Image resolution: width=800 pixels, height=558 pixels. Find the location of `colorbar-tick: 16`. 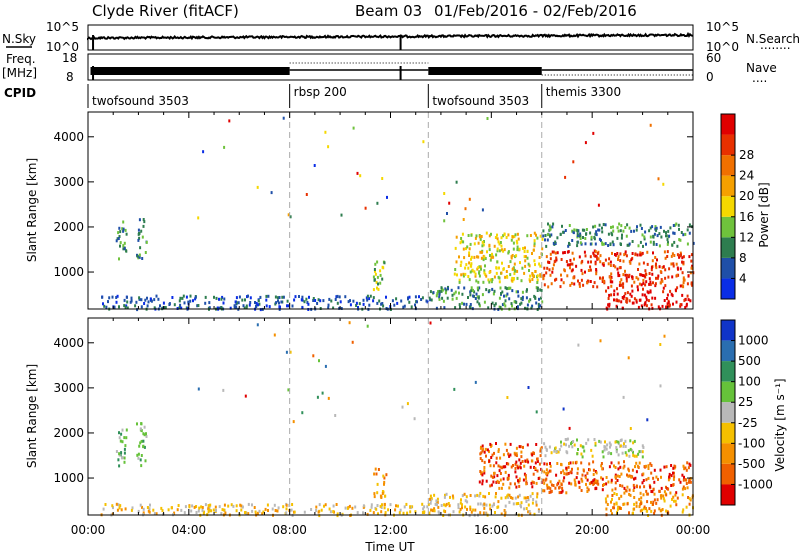

colorbar-tick: 16 is located at coordinates (746, 217).